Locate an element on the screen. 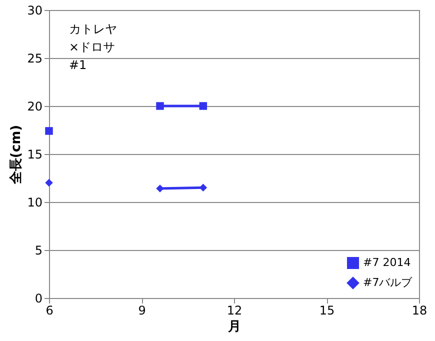 The image size is (435, 341). x-axis-title: 月 is located at coordinates (234, 327).